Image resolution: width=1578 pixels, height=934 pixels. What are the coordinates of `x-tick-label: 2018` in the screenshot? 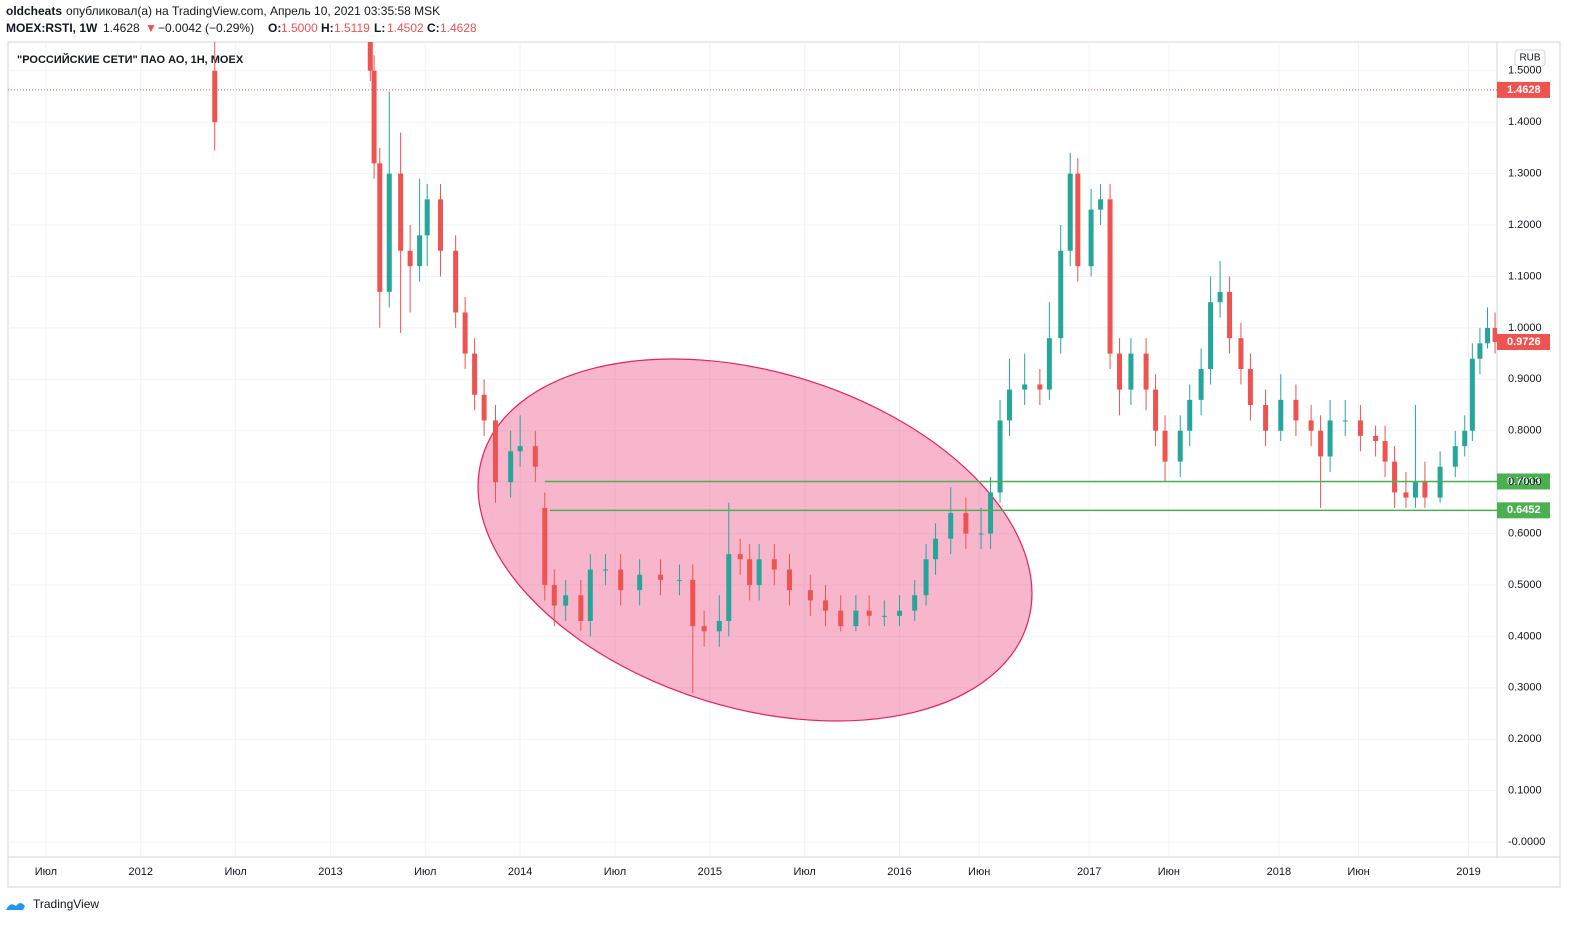 It's located at (1279, 872).